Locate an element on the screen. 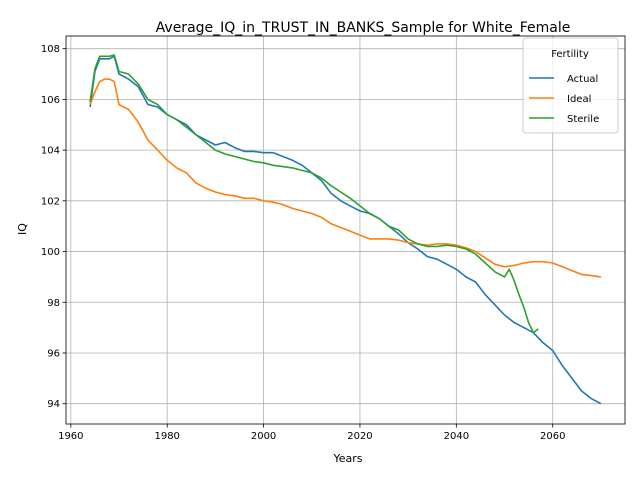 Image resolution: width=640 pixels, height=480 pixels. y-tick-label: 94 is located at coordinates (53, 404).